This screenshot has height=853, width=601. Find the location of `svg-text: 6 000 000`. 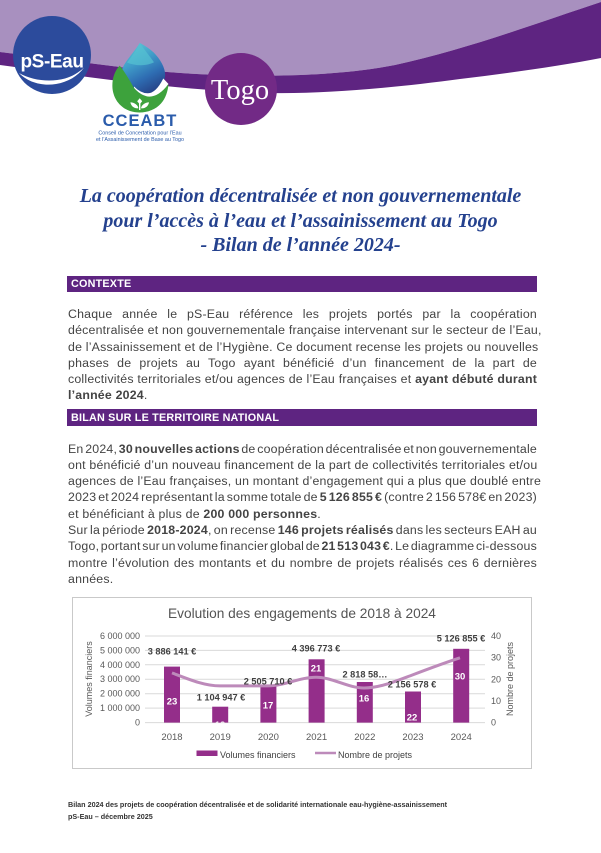

svg-text: 6 000 000 is located at coordinates (120, 636).